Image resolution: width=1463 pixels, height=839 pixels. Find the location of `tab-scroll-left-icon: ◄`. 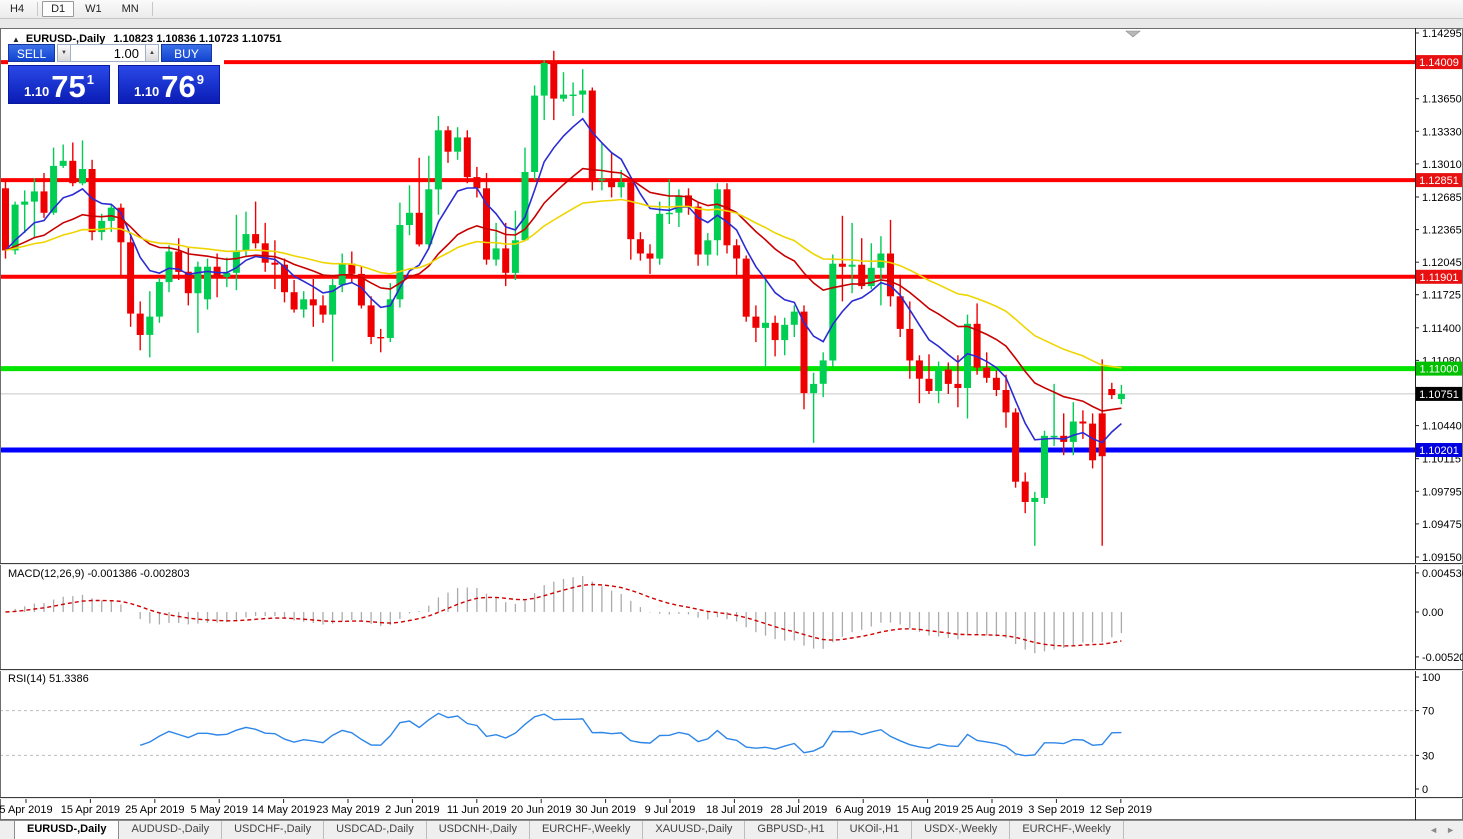

tab-scroll-left-icon: ◄ is located at coordinates (1434, 830).